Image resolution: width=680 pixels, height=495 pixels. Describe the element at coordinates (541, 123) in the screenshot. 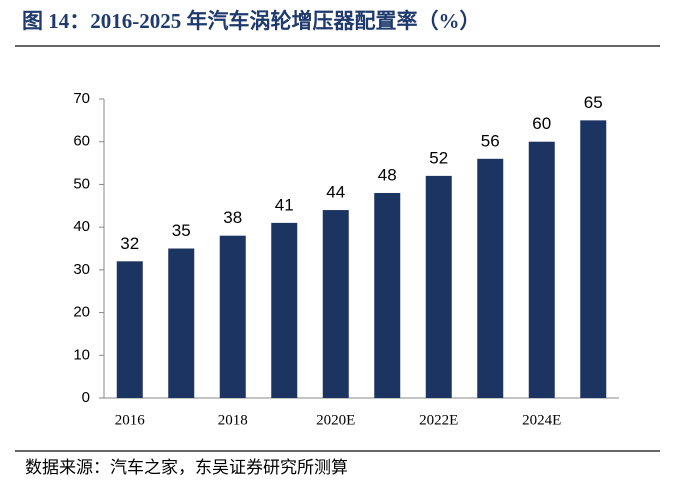

I see `value-label: 60` at that location.